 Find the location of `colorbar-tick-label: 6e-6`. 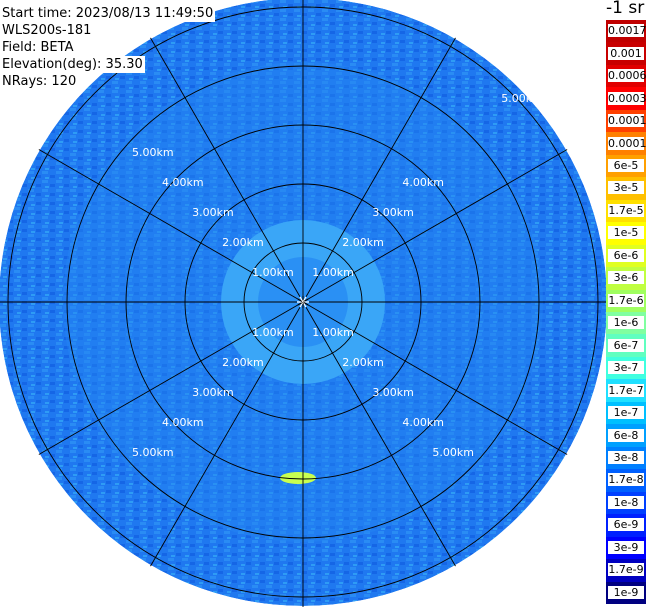

colorbar-tick-label: 6e-6 is located at coordinates (626, 255).